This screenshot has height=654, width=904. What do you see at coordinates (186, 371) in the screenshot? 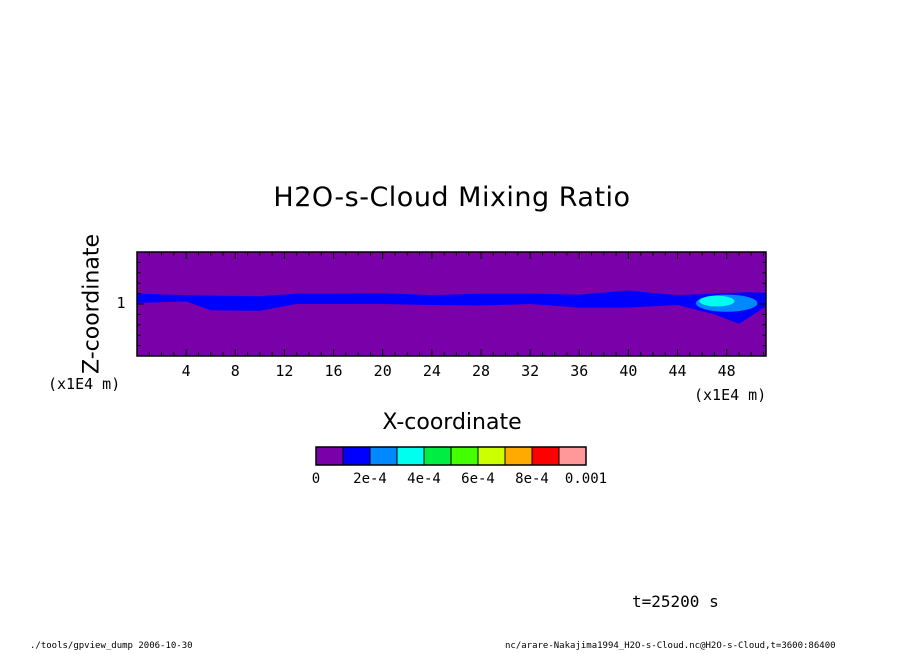
I see `x-tick-label: 4` at bounding box center [186, 371].